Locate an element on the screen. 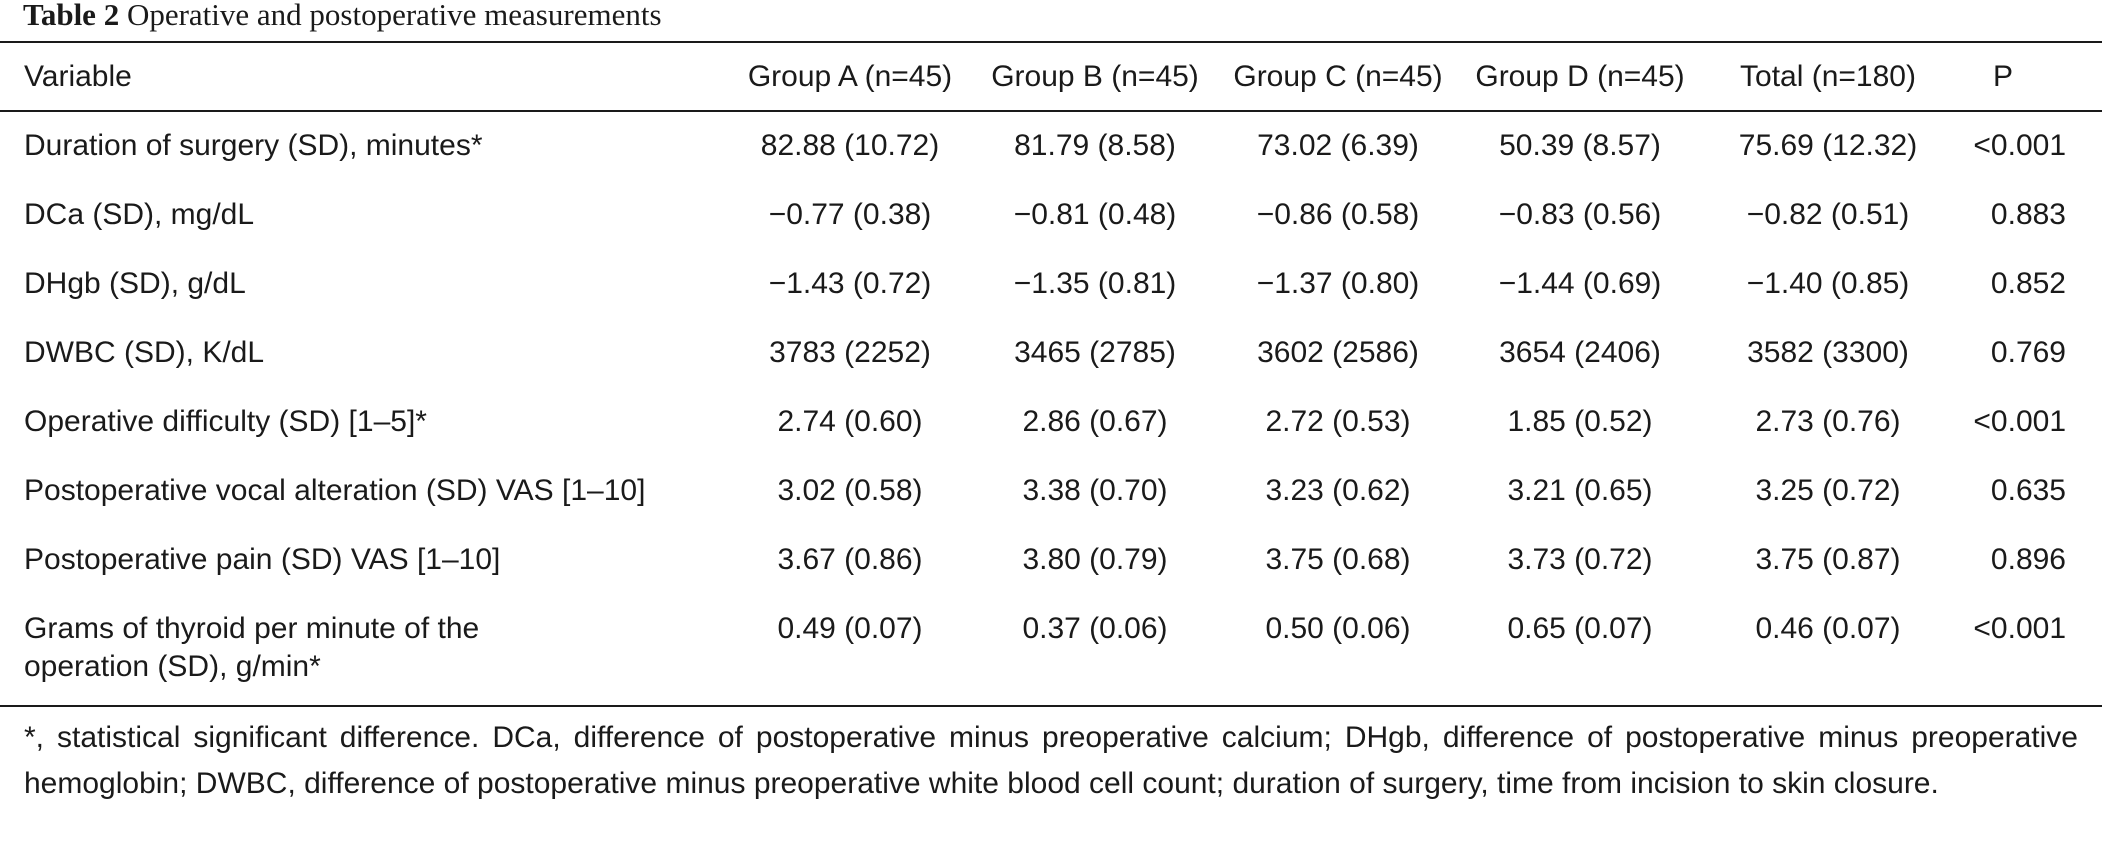  row-group-c: 3.75 (0.68) is located at coordinates (1338, 559).